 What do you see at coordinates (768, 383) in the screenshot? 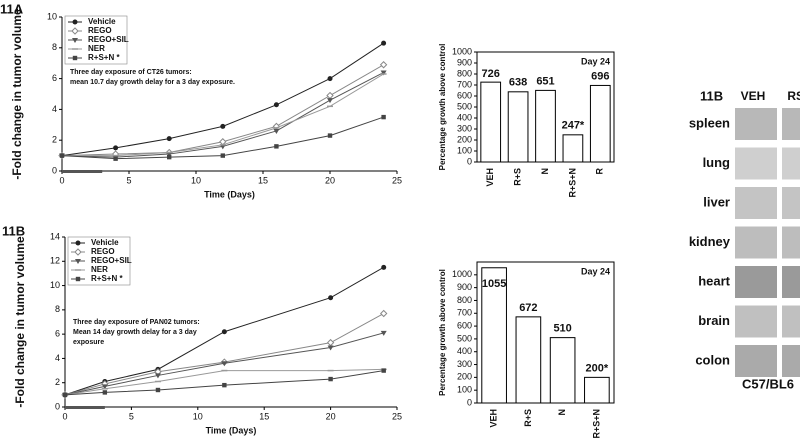
I see `footer-label: C57/BL6` at bounding box center [768, 383].